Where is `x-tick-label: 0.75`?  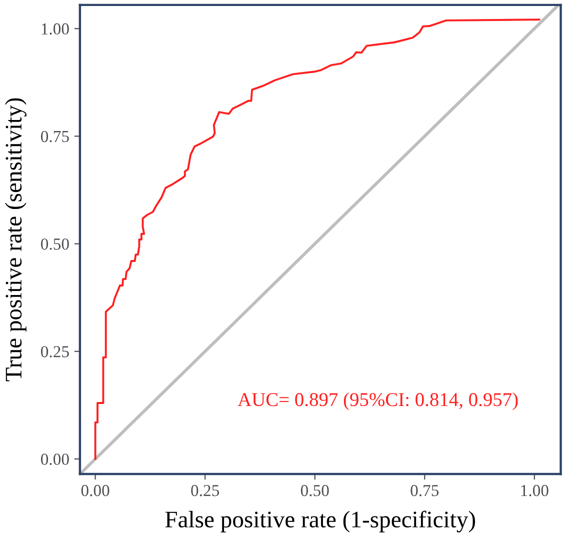
x-tick-label: 0.75 is located at coordinates (424, 490).